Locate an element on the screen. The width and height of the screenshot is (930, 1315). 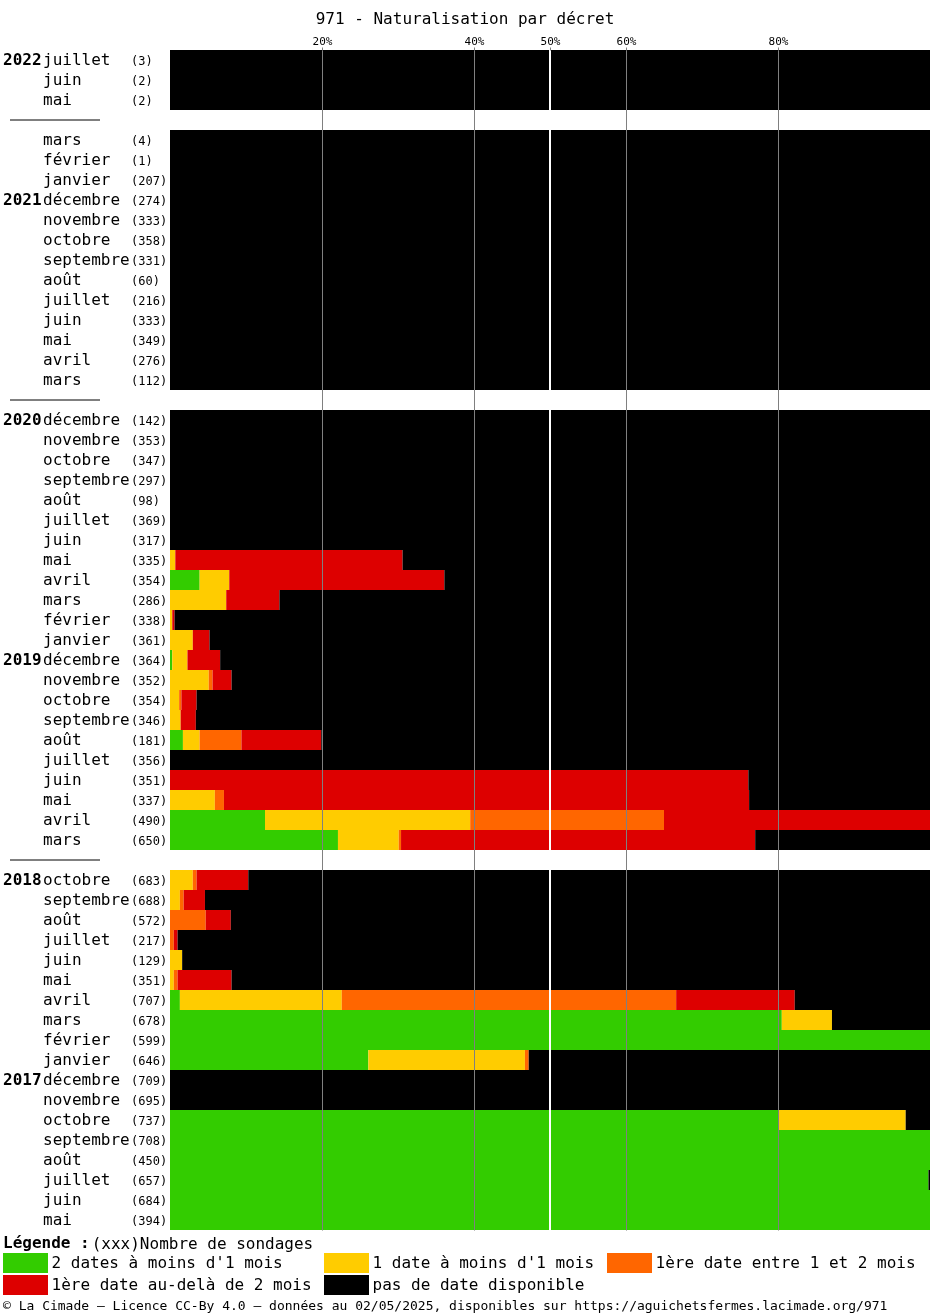
legend-label: 1ère date entre 1 et 2 mois is located at coordinates (785, 1262).